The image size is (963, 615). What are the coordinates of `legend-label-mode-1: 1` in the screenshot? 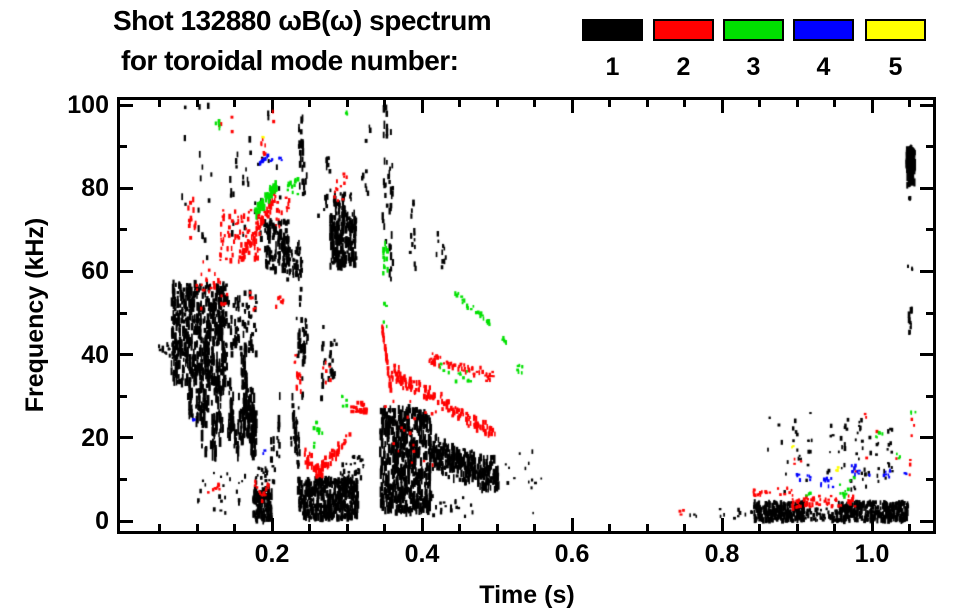 It's located at (612, 67).